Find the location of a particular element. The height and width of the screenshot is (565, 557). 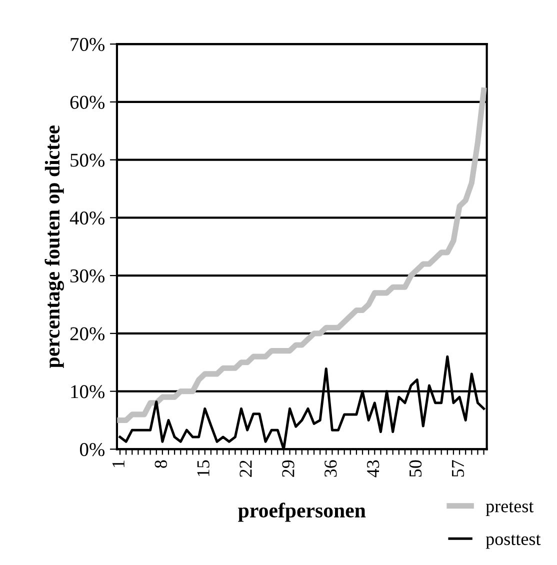

x-tick-label: 50 is located at coordinates (415, 468).